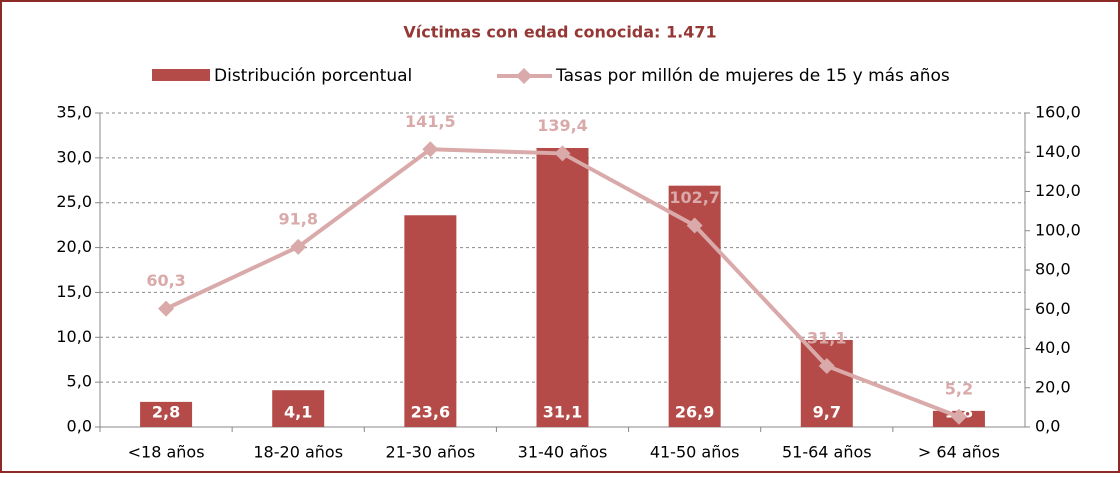  I want to click on x-tick-label: 18-20 años, so click(298, 452).